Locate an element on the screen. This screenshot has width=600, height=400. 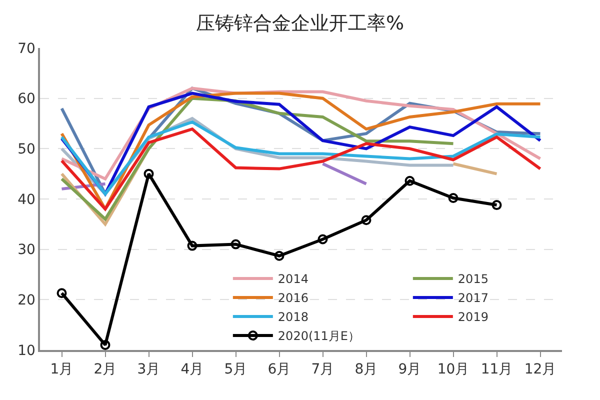
x-tick-label: 9月 is located at coordinates (410, 370).